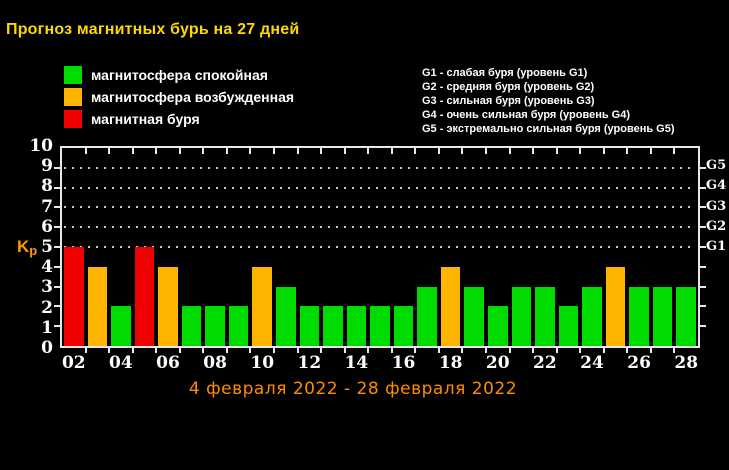 The width and height of the screenshot is (729, 470). I want to click on y-axis-tick-labels: 0 1 2 3 4 5 6 7 8 9 10, so click(28, 247).